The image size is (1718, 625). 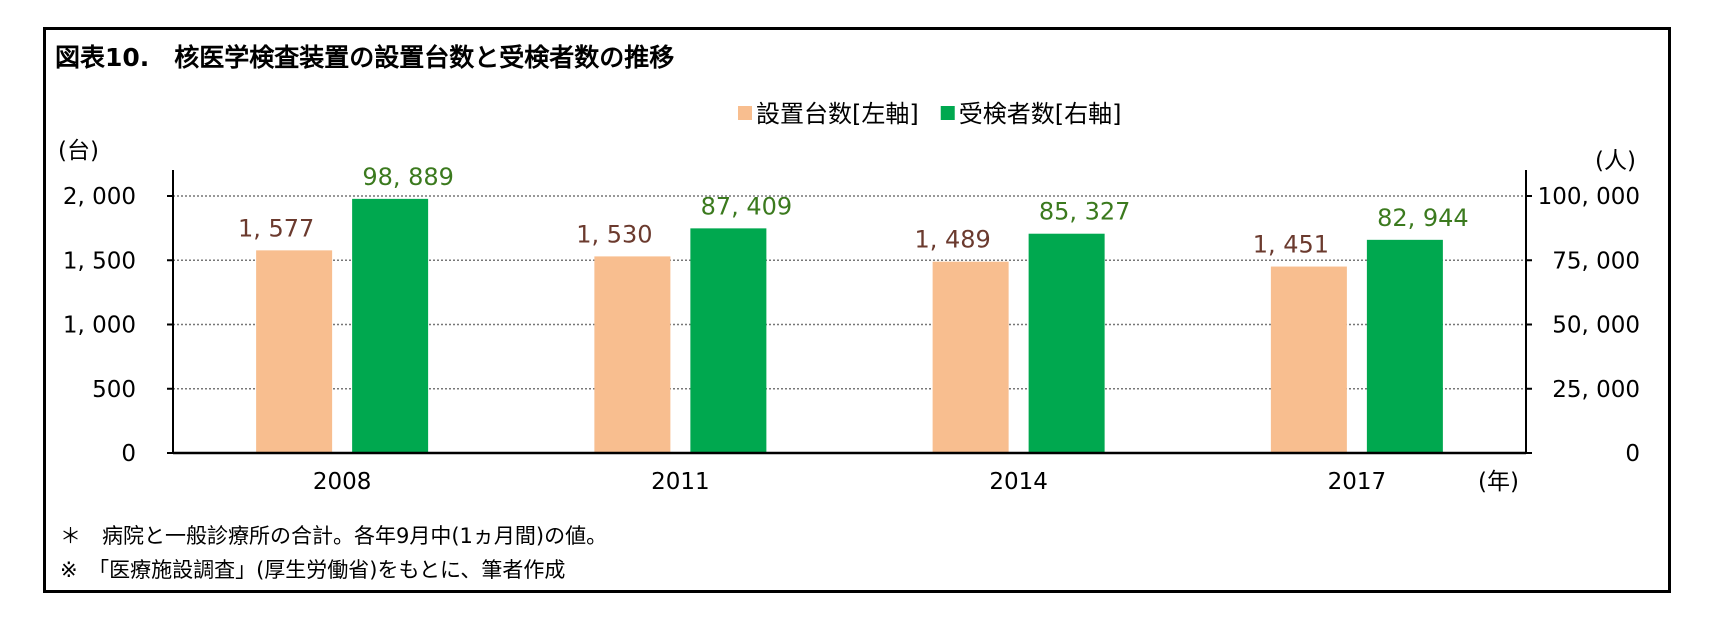 I want to click on x-tick-label: 2011, so click(x=680, y=482).